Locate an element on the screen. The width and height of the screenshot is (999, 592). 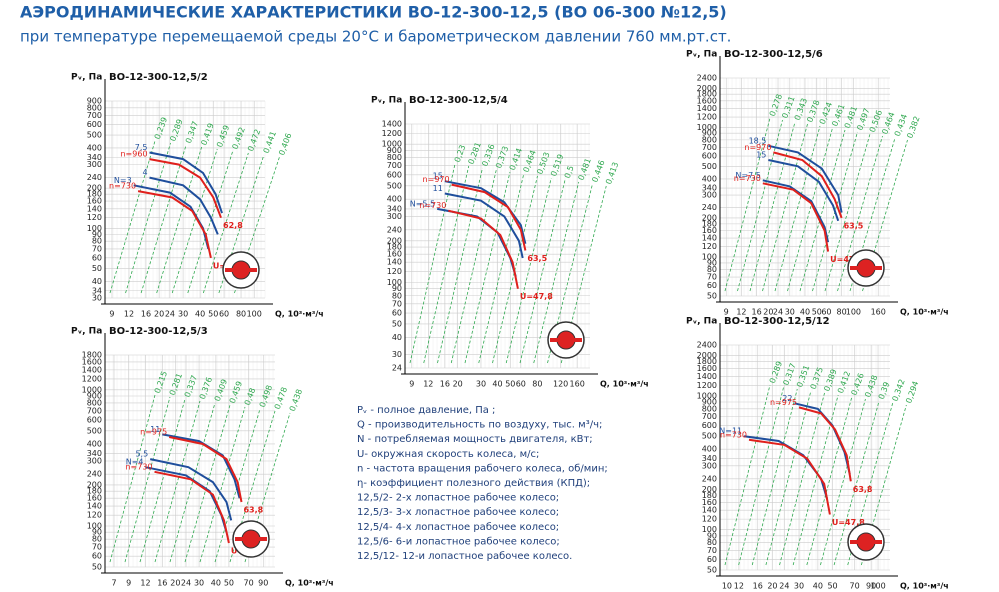
efficiency-label: 0,5 is located at coordinates (569, 171).